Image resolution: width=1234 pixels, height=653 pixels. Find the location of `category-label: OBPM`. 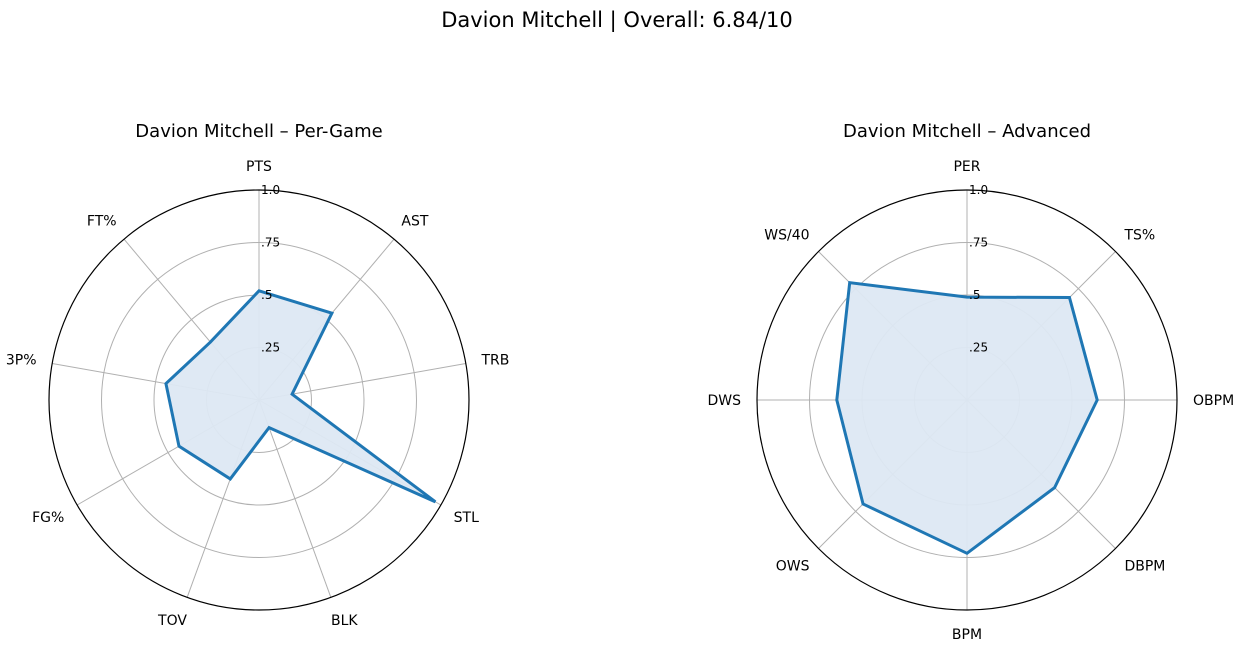

category-label: OBPM is located at coordinates (1213, 401).